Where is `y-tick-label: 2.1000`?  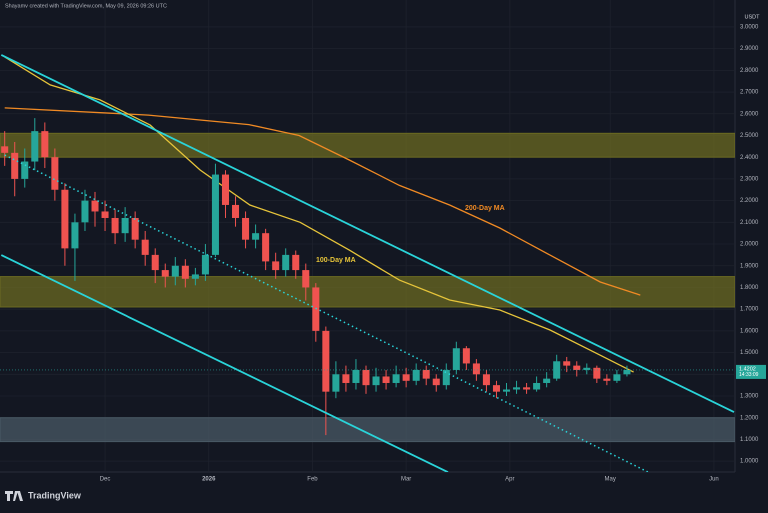 y-tick-label: 2.1000 is located at coordinates (749, 223).